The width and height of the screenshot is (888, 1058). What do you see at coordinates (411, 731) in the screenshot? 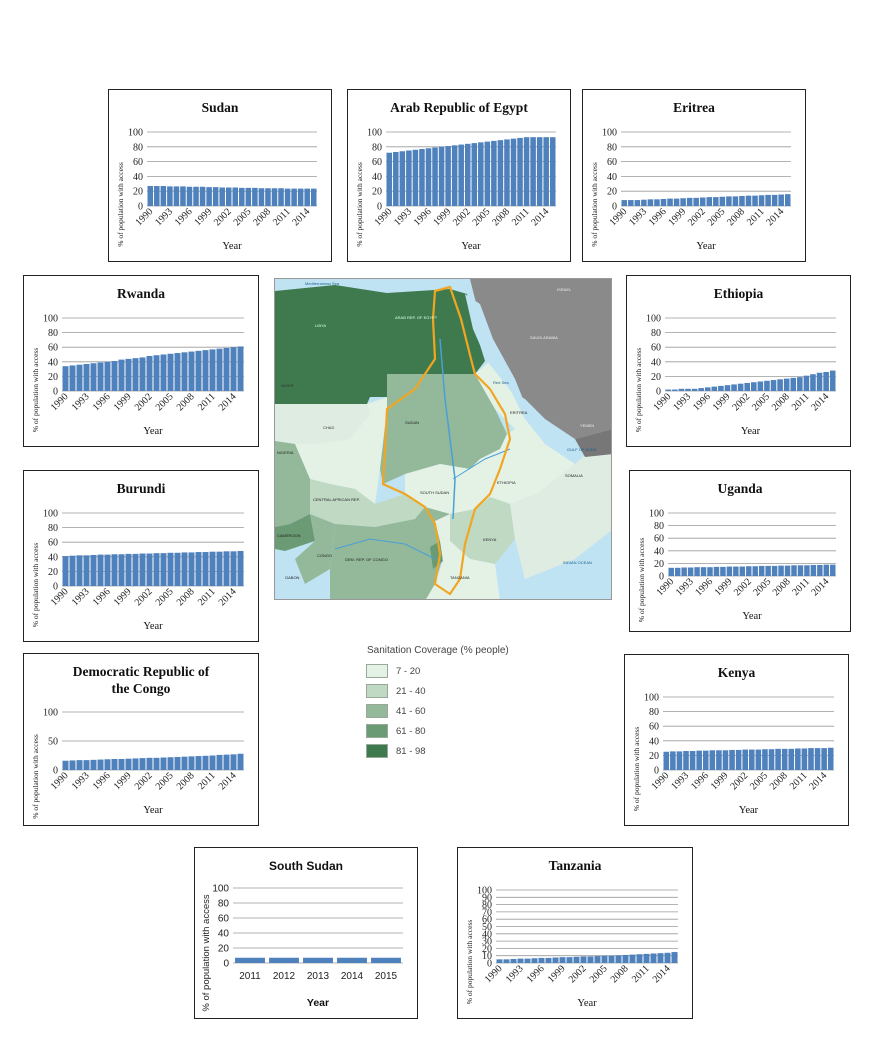
I see `legend-label: 61 - 80` at bounding box center [411, 731].